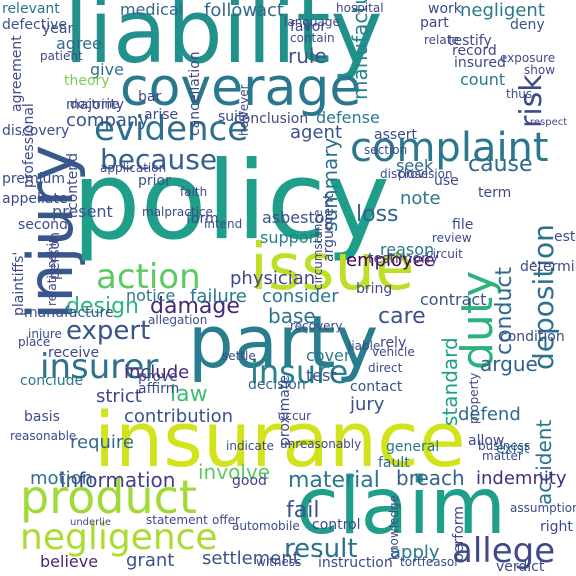  Describe the element at coordinates (271, 119) in the screenshot. I see `word-conclusion: conclusion` at that location.